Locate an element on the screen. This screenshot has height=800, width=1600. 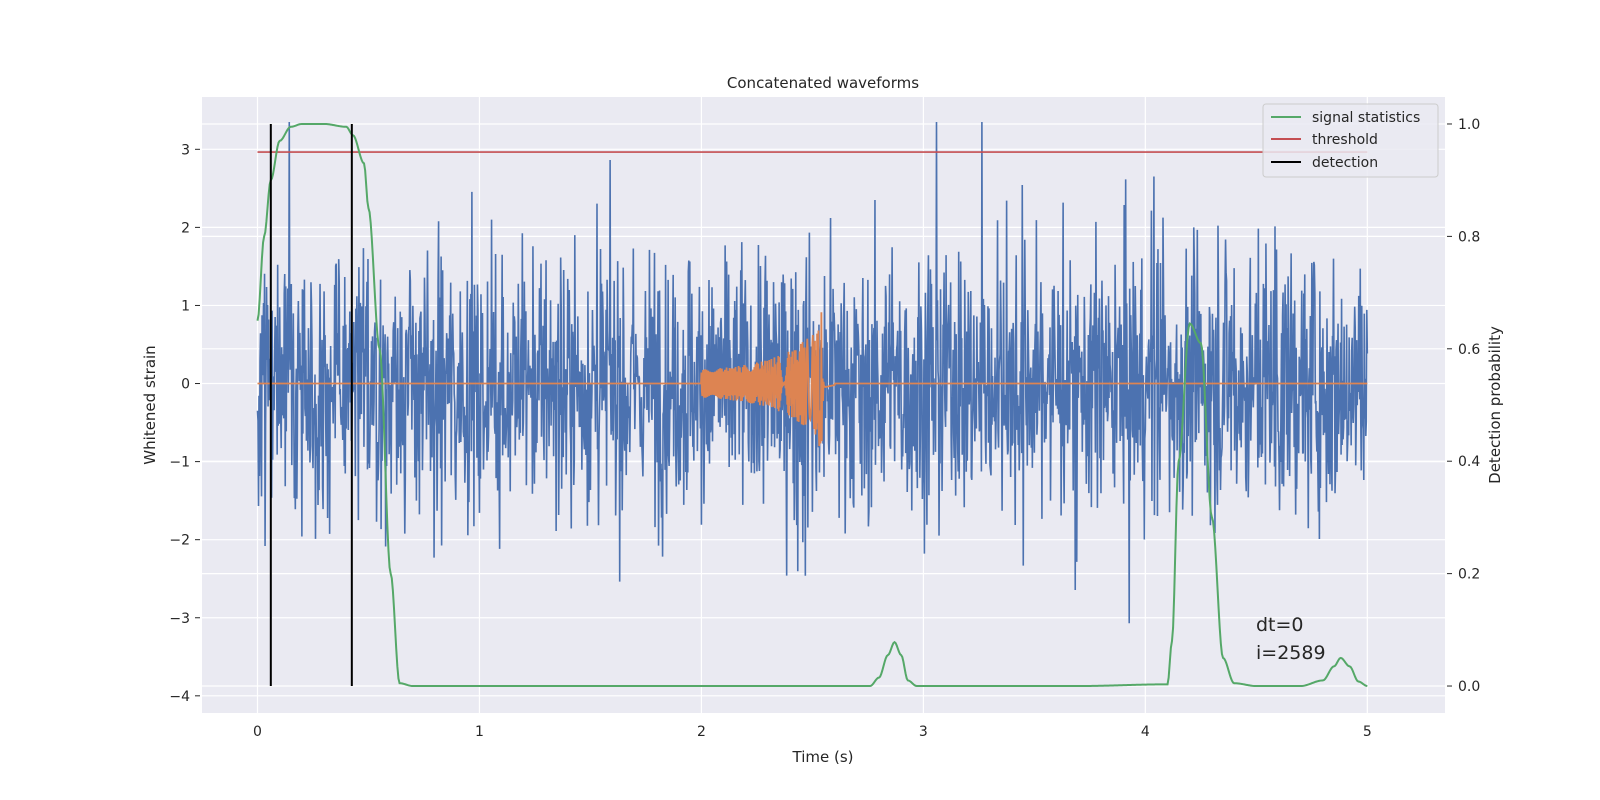
y2-tick-label: 0.8 is located at coordinates (1469, 237).